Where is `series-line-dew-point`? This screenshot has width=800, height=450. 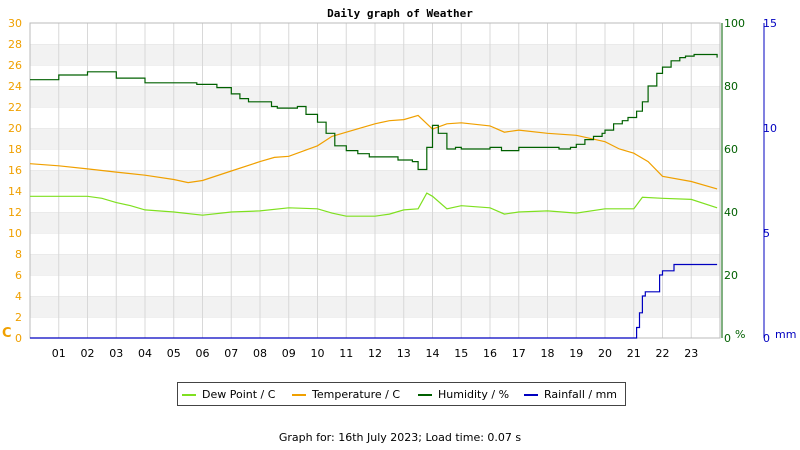 series-line-dew-point is located at coordinates (374, 204).